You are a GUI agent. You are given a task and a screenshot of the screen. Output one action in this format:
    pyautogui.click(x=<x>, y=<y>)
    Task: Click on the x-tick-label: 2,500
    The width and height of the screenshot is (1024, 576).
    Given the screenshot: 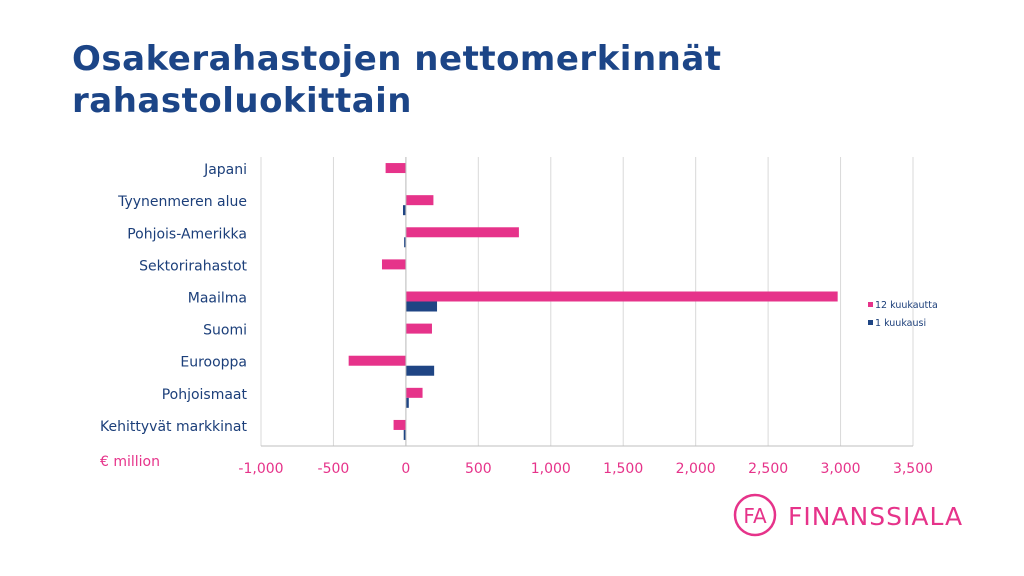 What is the action you would take?
    pyautogui.click(x=768, y=469)
    